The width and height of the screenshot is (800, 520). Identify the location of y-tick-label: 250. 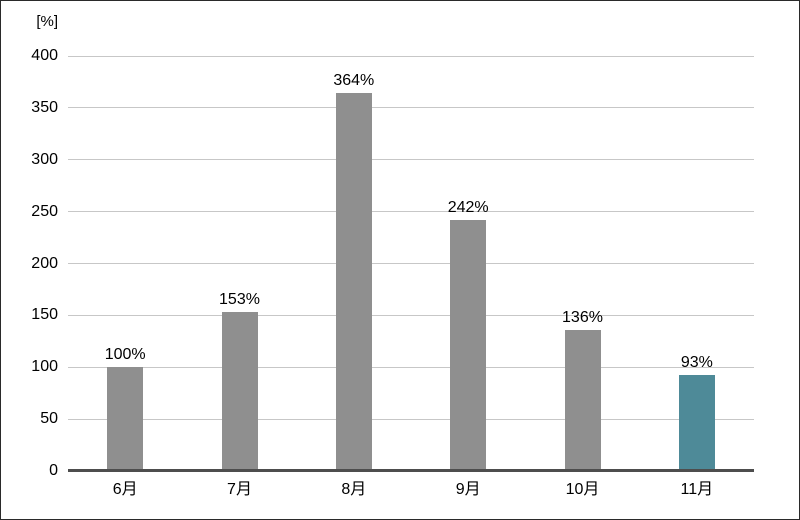
(44, 211).